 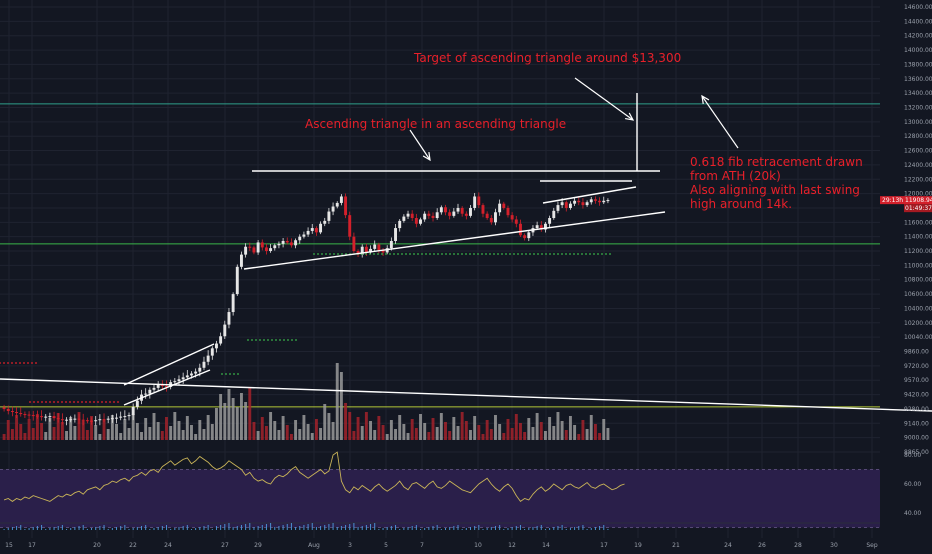 What do you see at coordinates (918, 64) in the screenshot?
I see `price-tick-label: 13800.00` at bounding box center [918, 64].